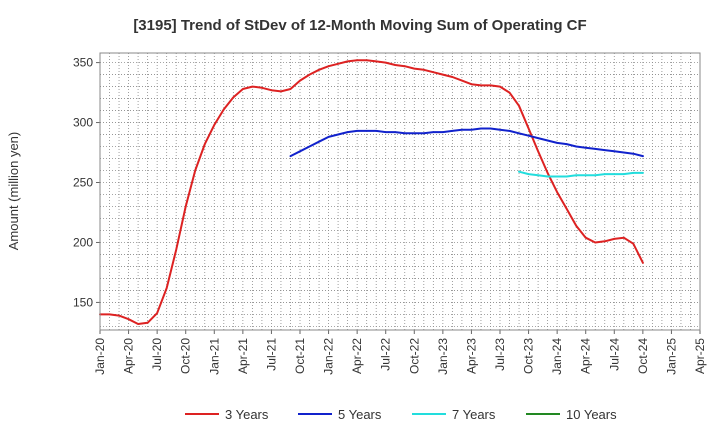  Describe the element at coordinates (271, 354) in the screenshot. I see `x-tick-label: Jul-21` at that location.